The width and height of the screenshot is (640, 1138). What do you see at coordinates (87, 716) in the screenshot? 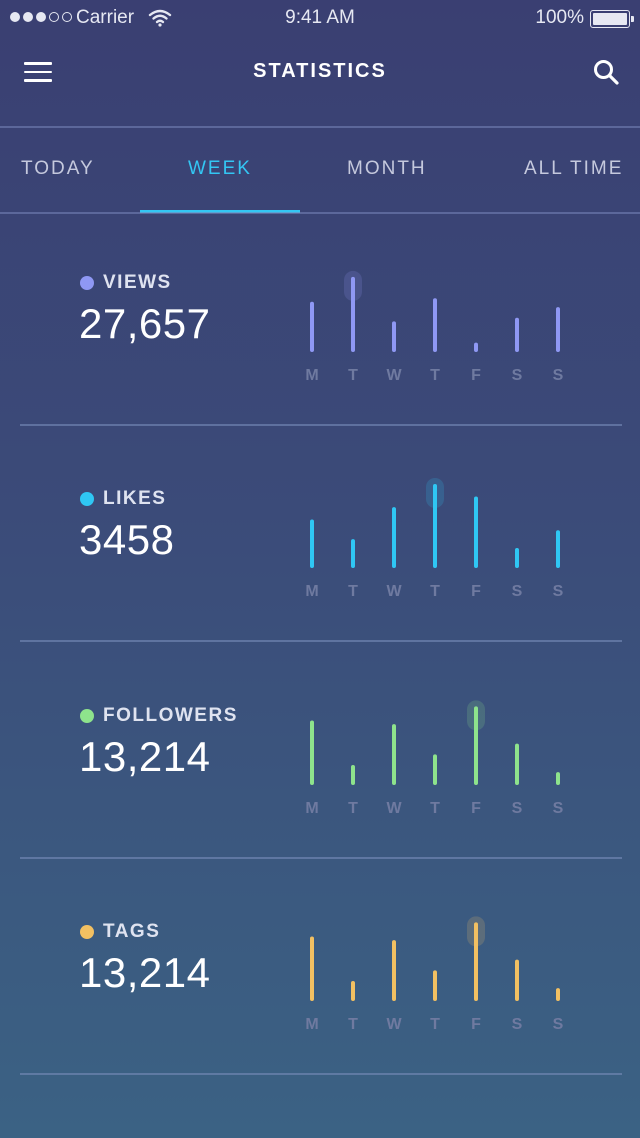
I see `followers-bullet` at bounding box center [87, 716].